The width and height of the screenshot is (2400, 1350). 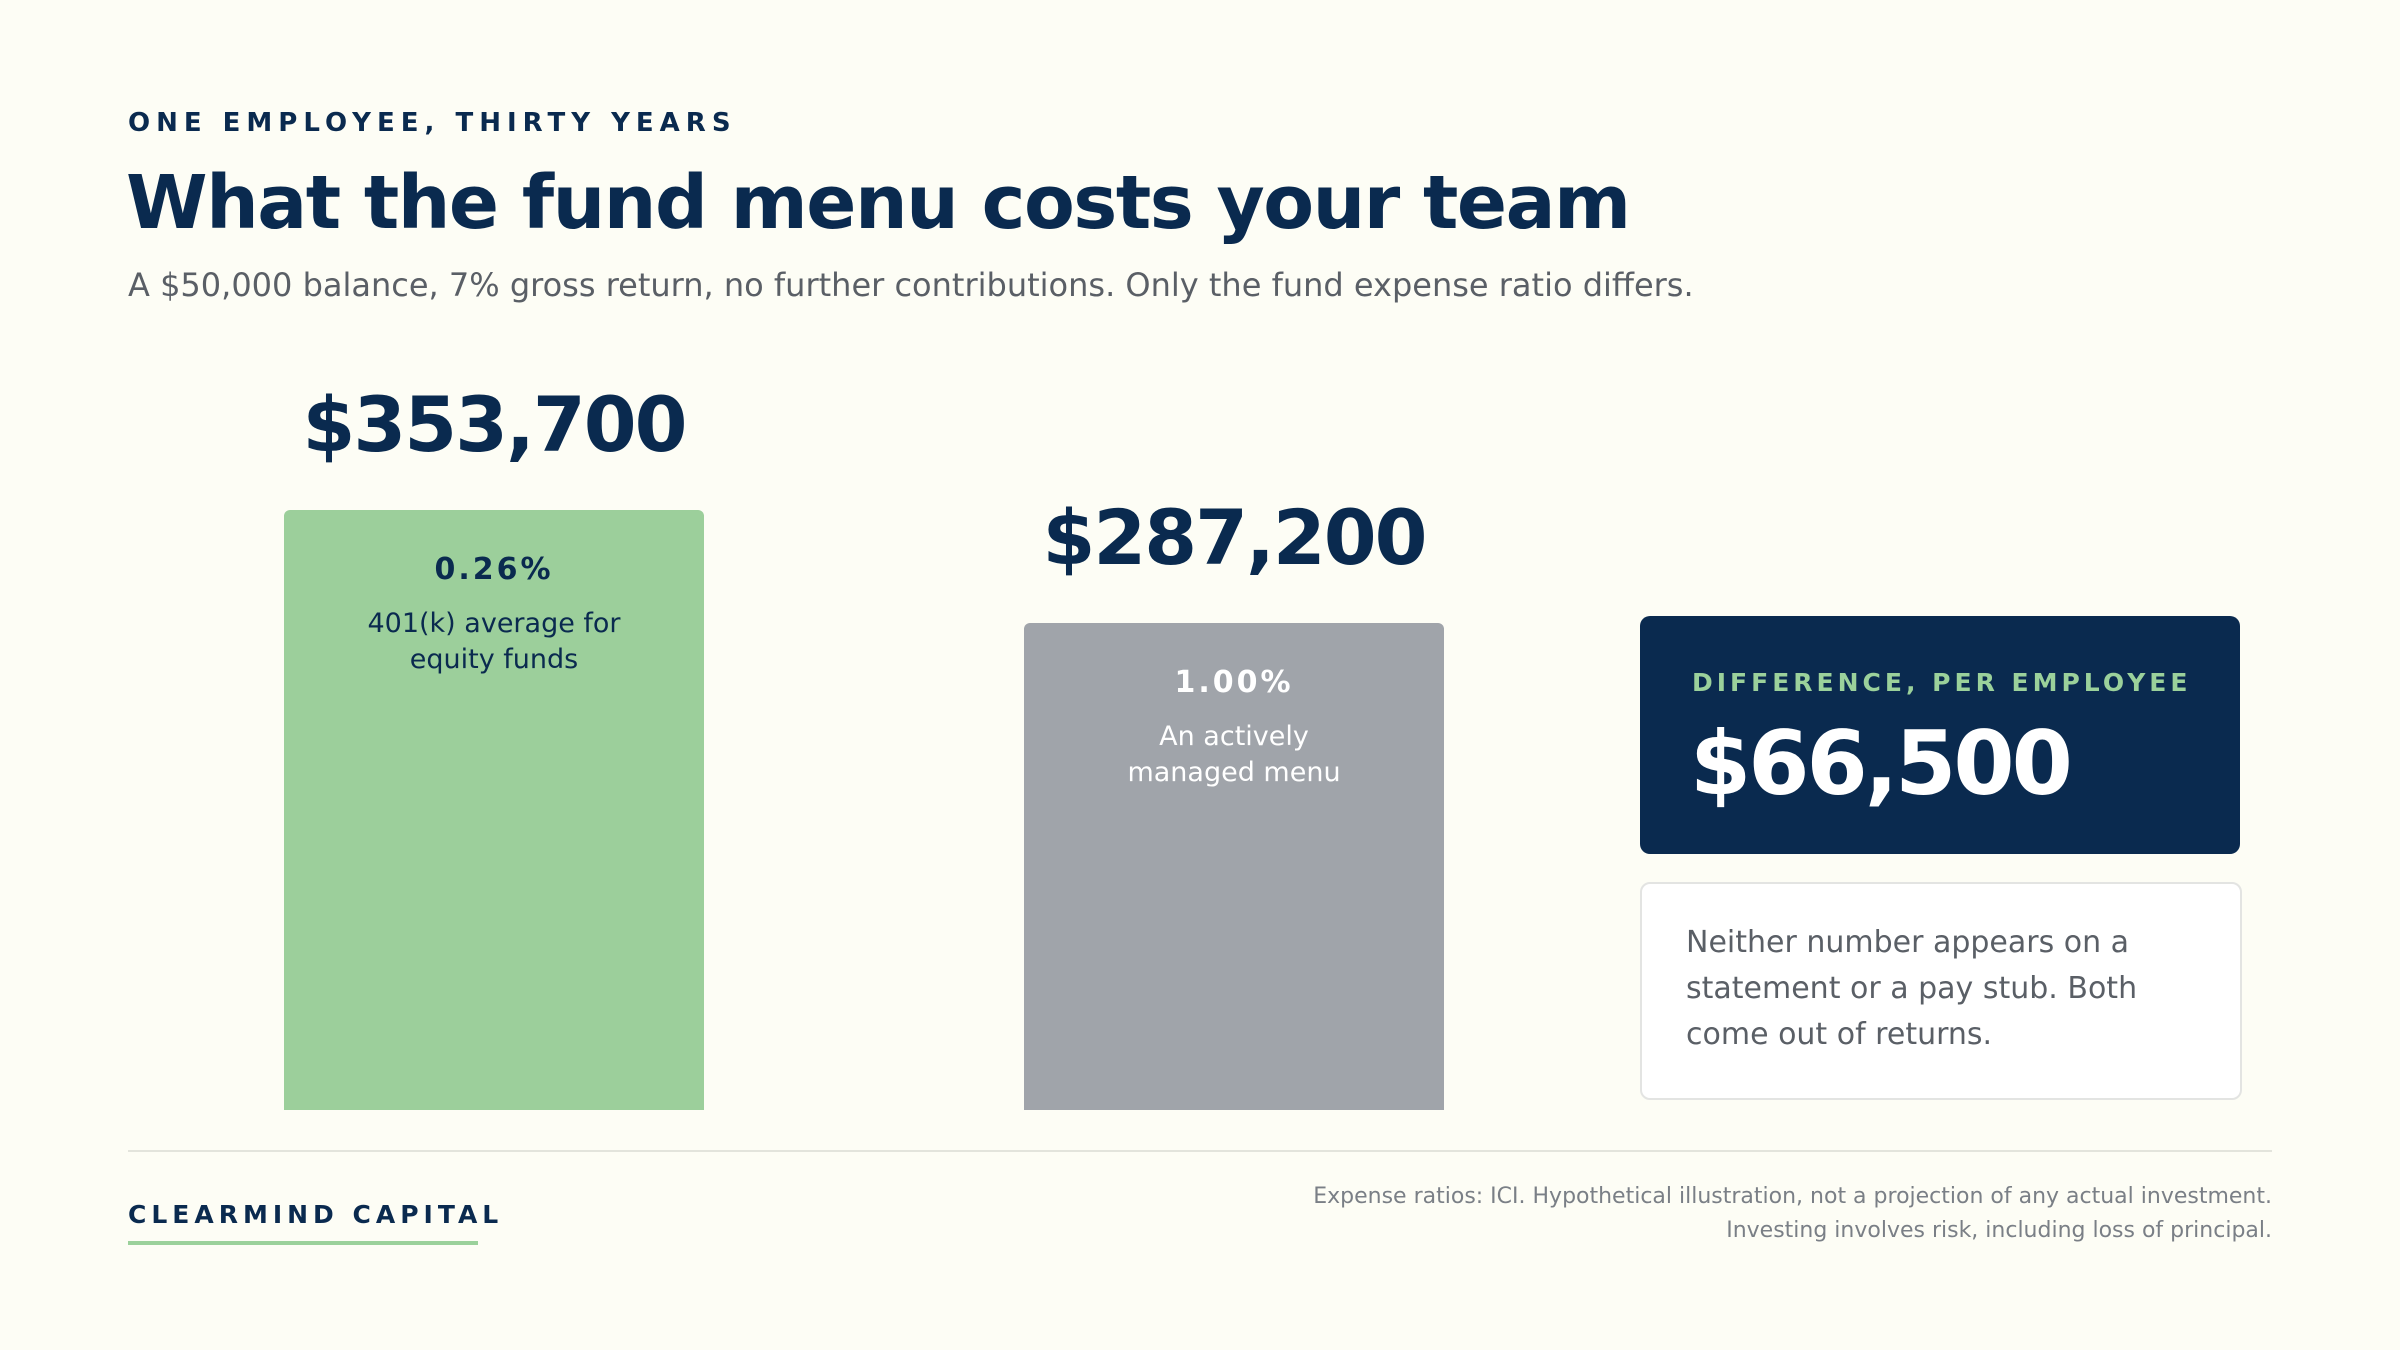 I want to click on difference-card: DIFFERENCE, PER EMPLOYEE $66,500, so click(x=1940, y=735).